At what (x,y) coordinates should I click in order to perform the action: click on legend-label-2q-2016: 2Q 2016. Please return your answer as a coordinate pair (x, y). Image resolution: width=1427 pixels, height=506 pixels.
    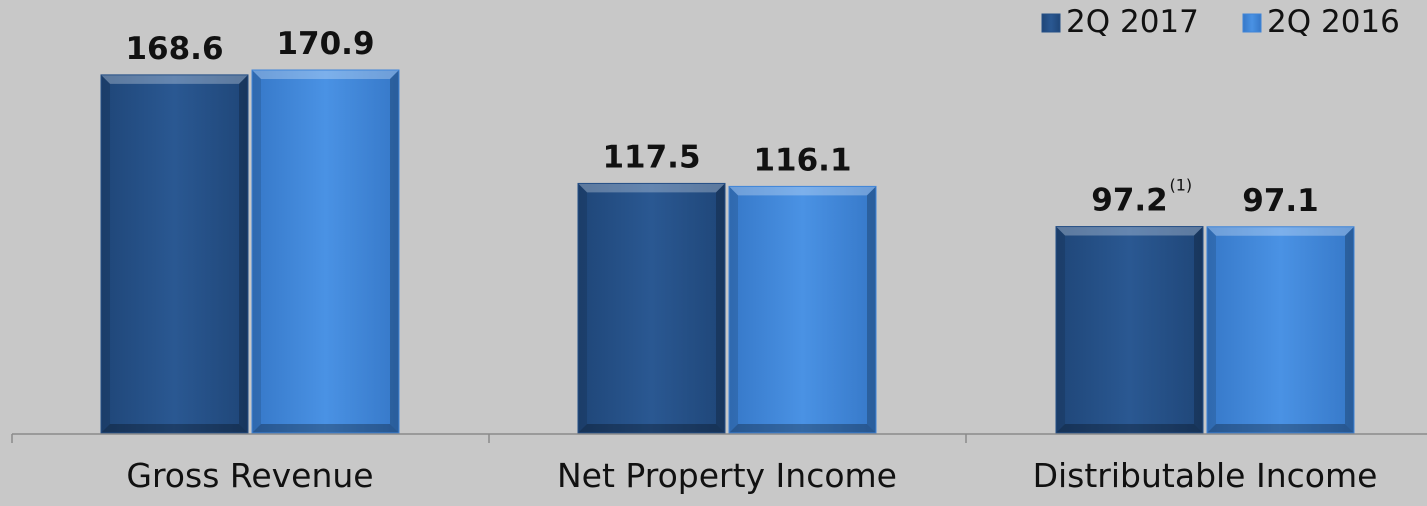
    Looking at the image, I should click on (1333, 22).